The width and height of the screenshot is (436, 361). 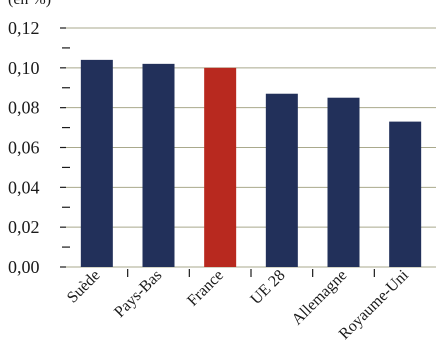 What do you see at coordinates (267, 287) in the screenshot?
I see `x-tick-label: UE 28` at bounding box center [267, 287].